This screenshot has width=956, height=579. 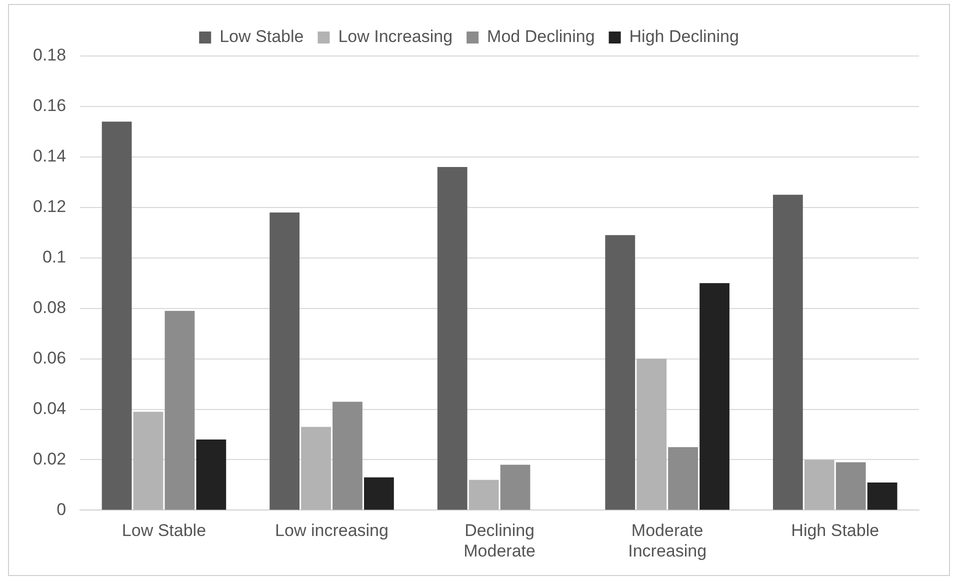 What do you see at coordinates (667, 540) in the screenshot?
I see `x-tick-label: Moderate Increasing` at bounding box center [667, 540].